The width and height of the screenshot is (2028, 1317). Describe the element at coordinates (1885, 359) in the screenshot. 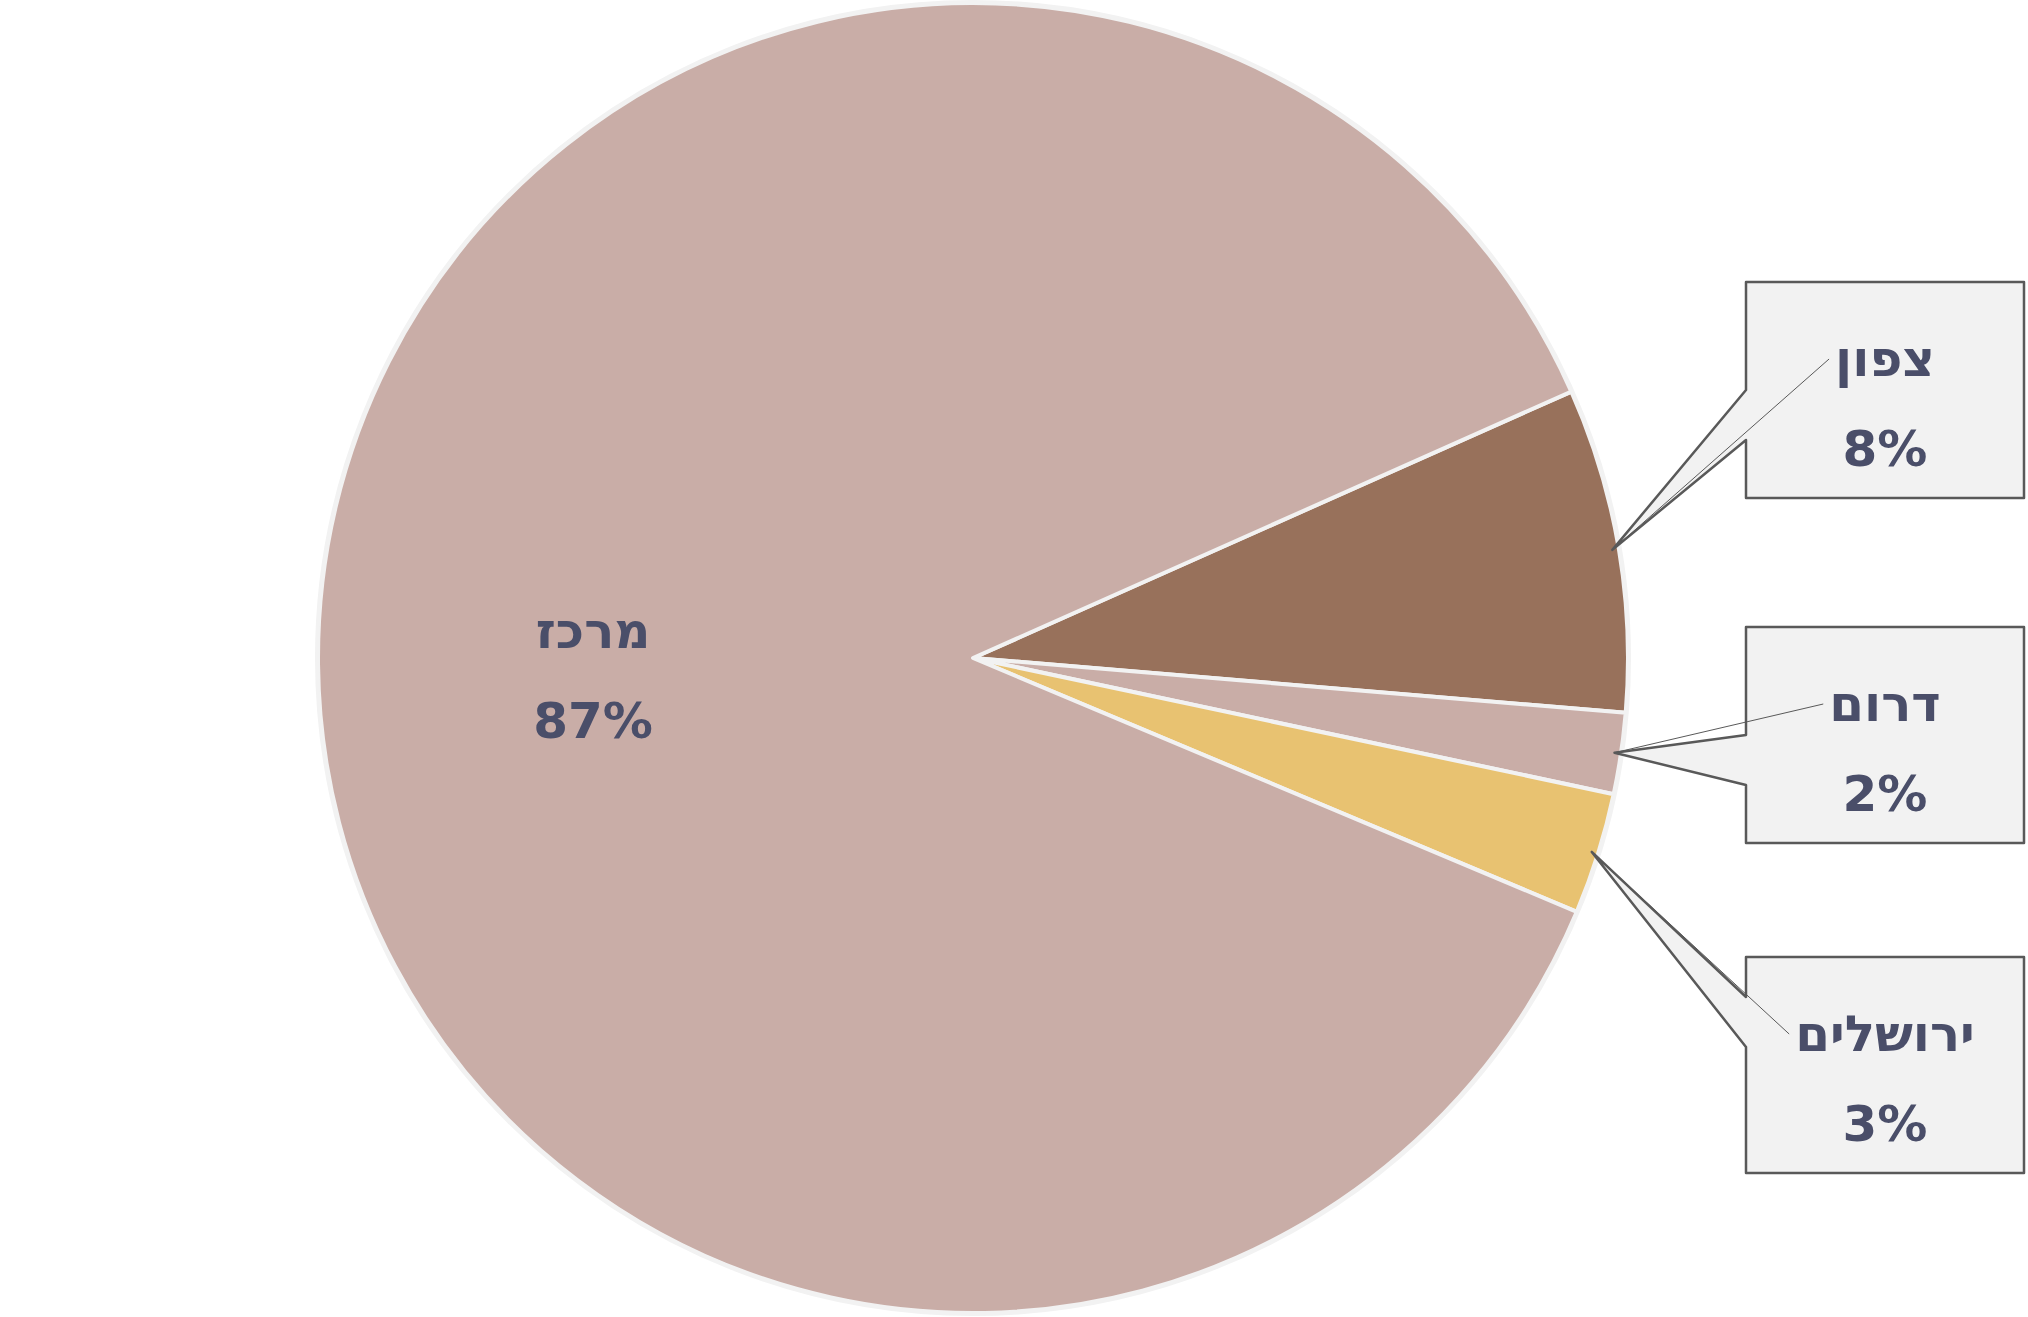

I see `slice-label: צפון` at that location.